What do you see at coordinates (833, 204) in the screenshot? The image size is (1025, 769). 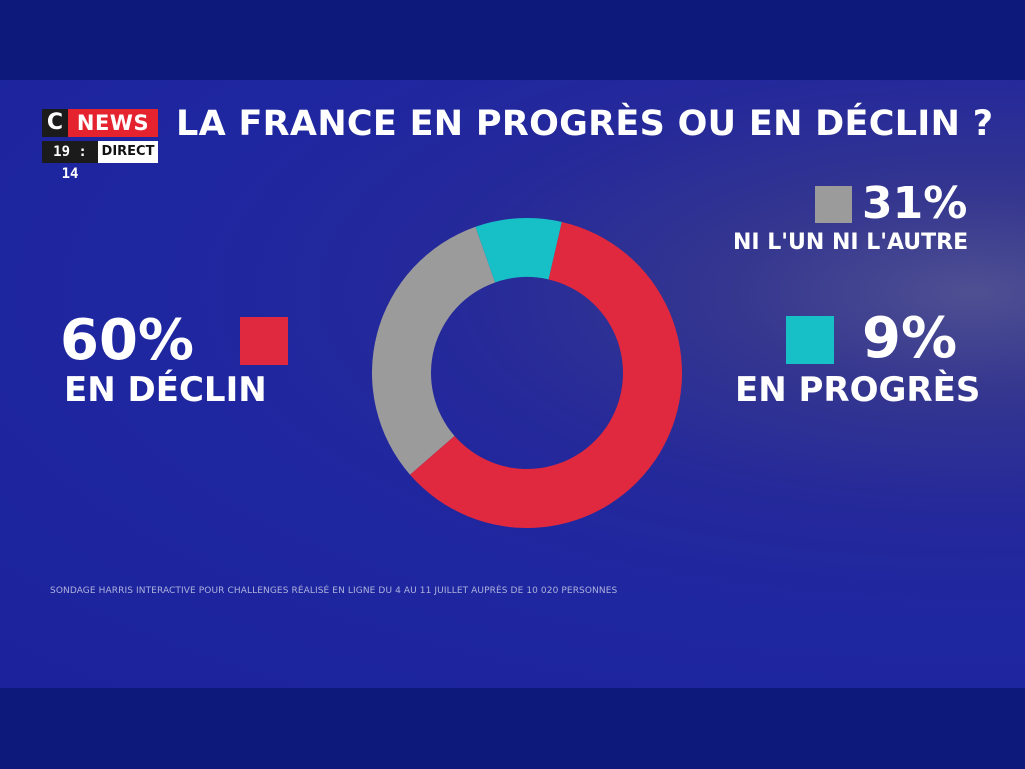 I see `legend-swatch-neither` at bounding box center [833, 204].